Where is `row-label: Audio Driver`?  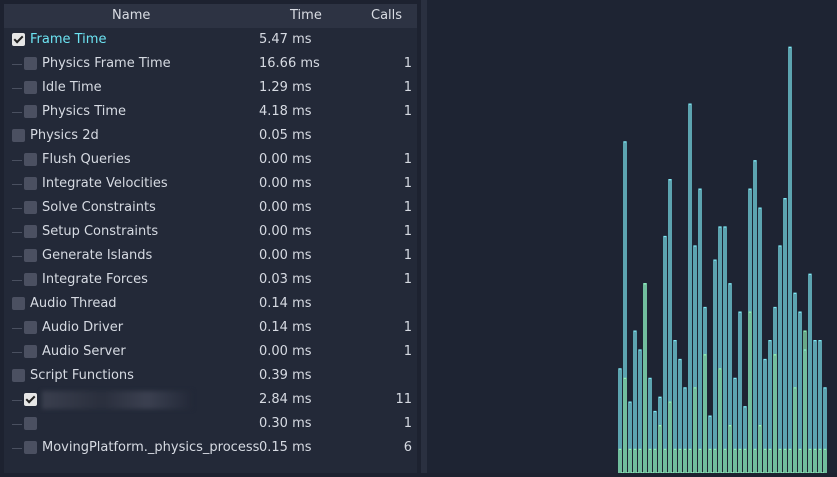 row-label: Audio Driver is located at coordinates (83, 327).